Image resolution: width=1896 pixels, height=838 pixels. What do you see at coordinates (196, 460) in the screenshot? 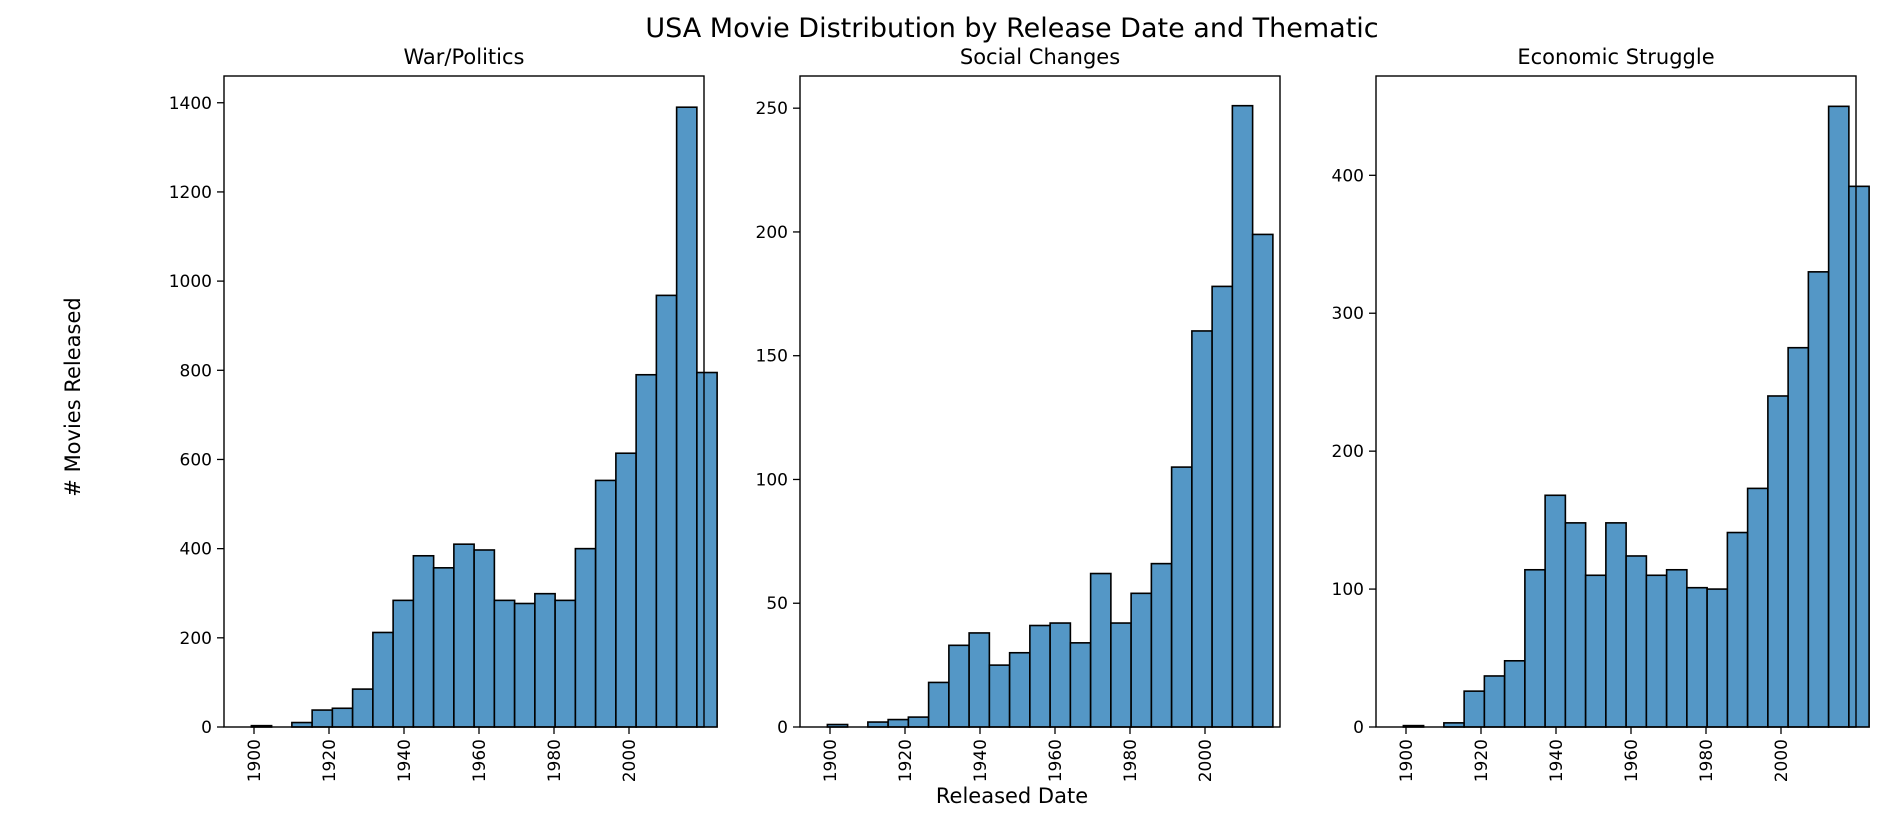
I see `y-tick-label: 600` at bounding box center [196, 460].